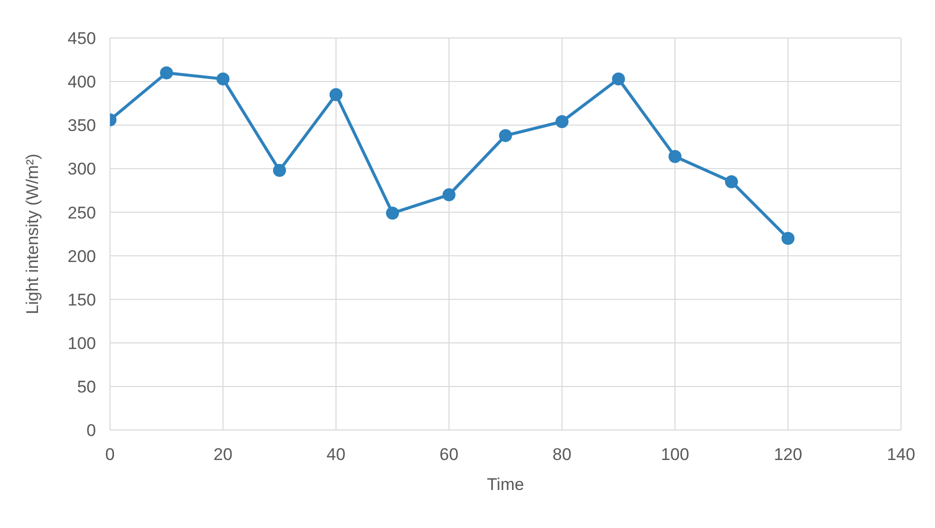 The width and height of the screenshot is (935, 528). Describe the element at coordinates (86, 386) in the screenshot. I see `y-tick-label: 50` at that location.